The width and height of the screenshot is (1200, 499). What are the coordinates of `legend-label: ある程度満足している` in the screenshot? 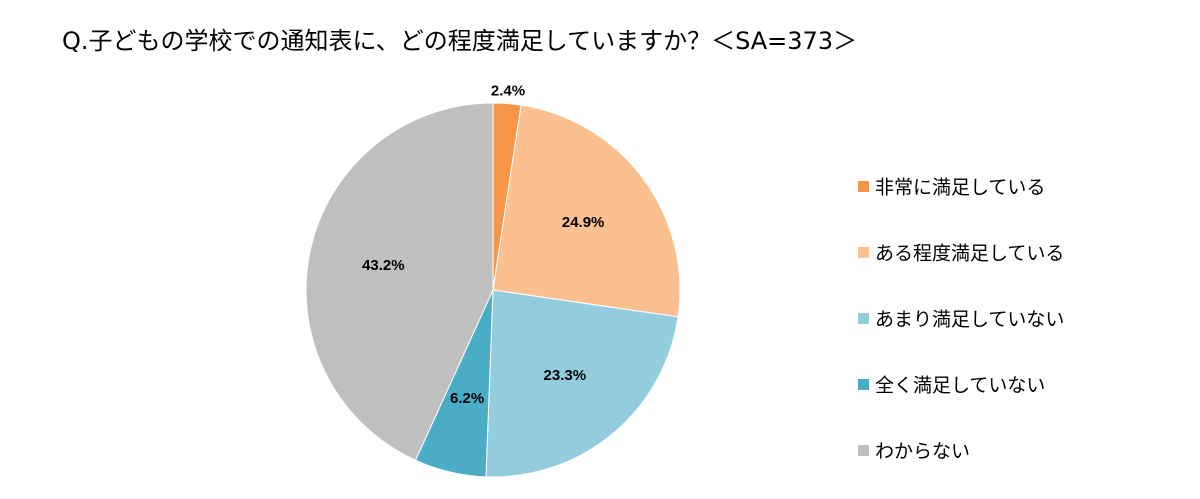 It's located at (969, 254).